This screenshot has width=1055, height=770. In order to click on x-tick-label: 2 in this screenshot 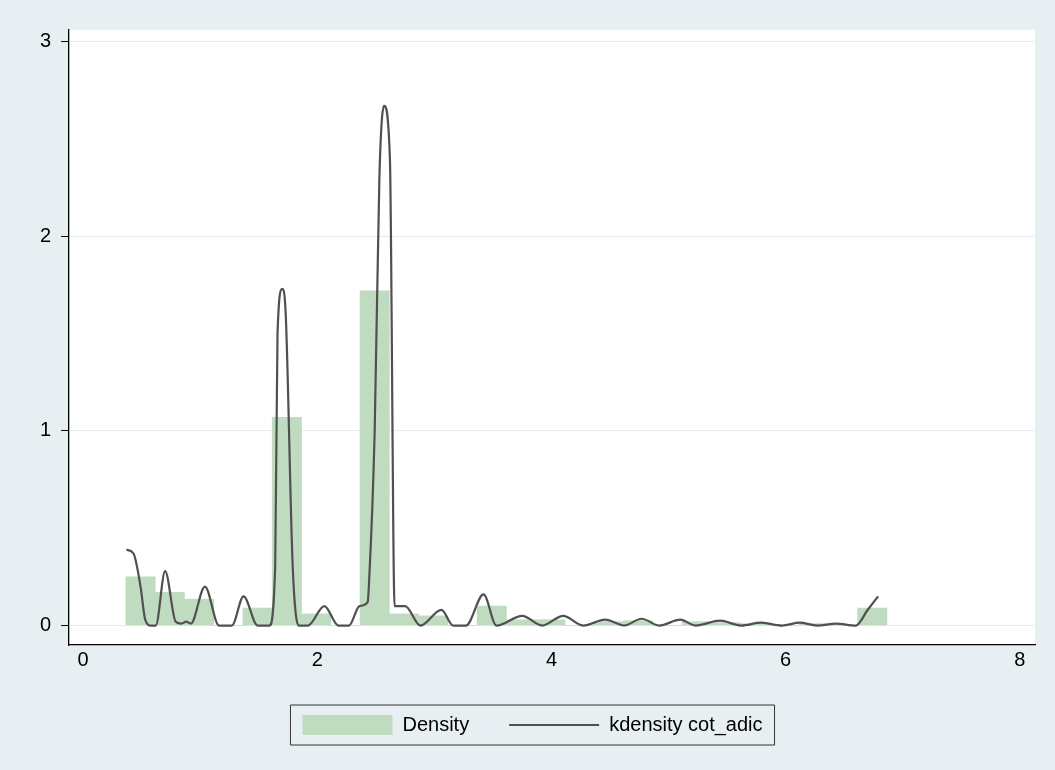, I will do `click(317, 658)`.